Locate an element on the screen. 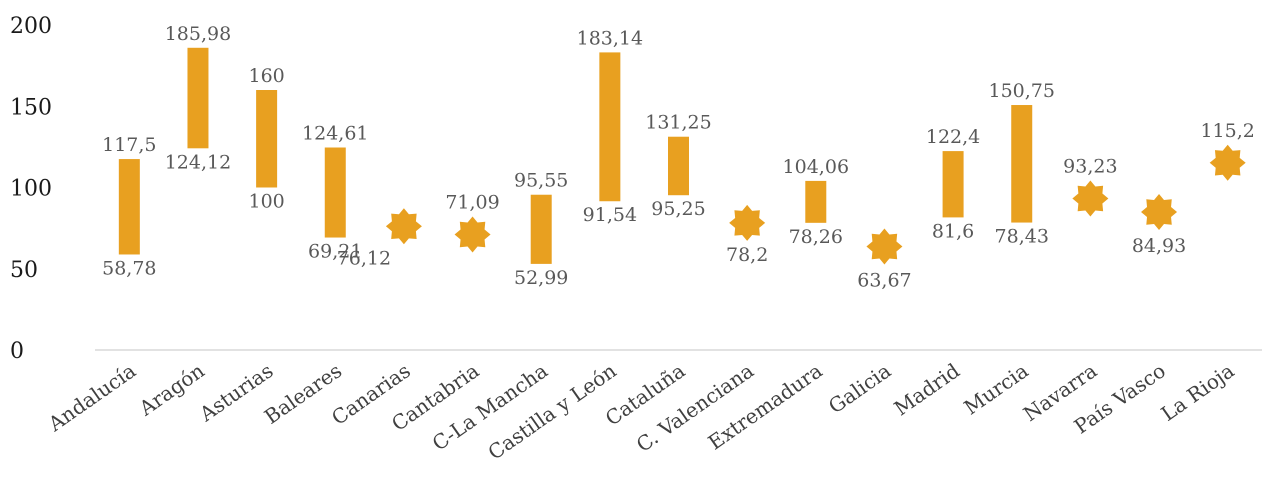 This screenshot has width=1272, height=494. range-high-label: 104,06 is located at coordinates (816, 167).